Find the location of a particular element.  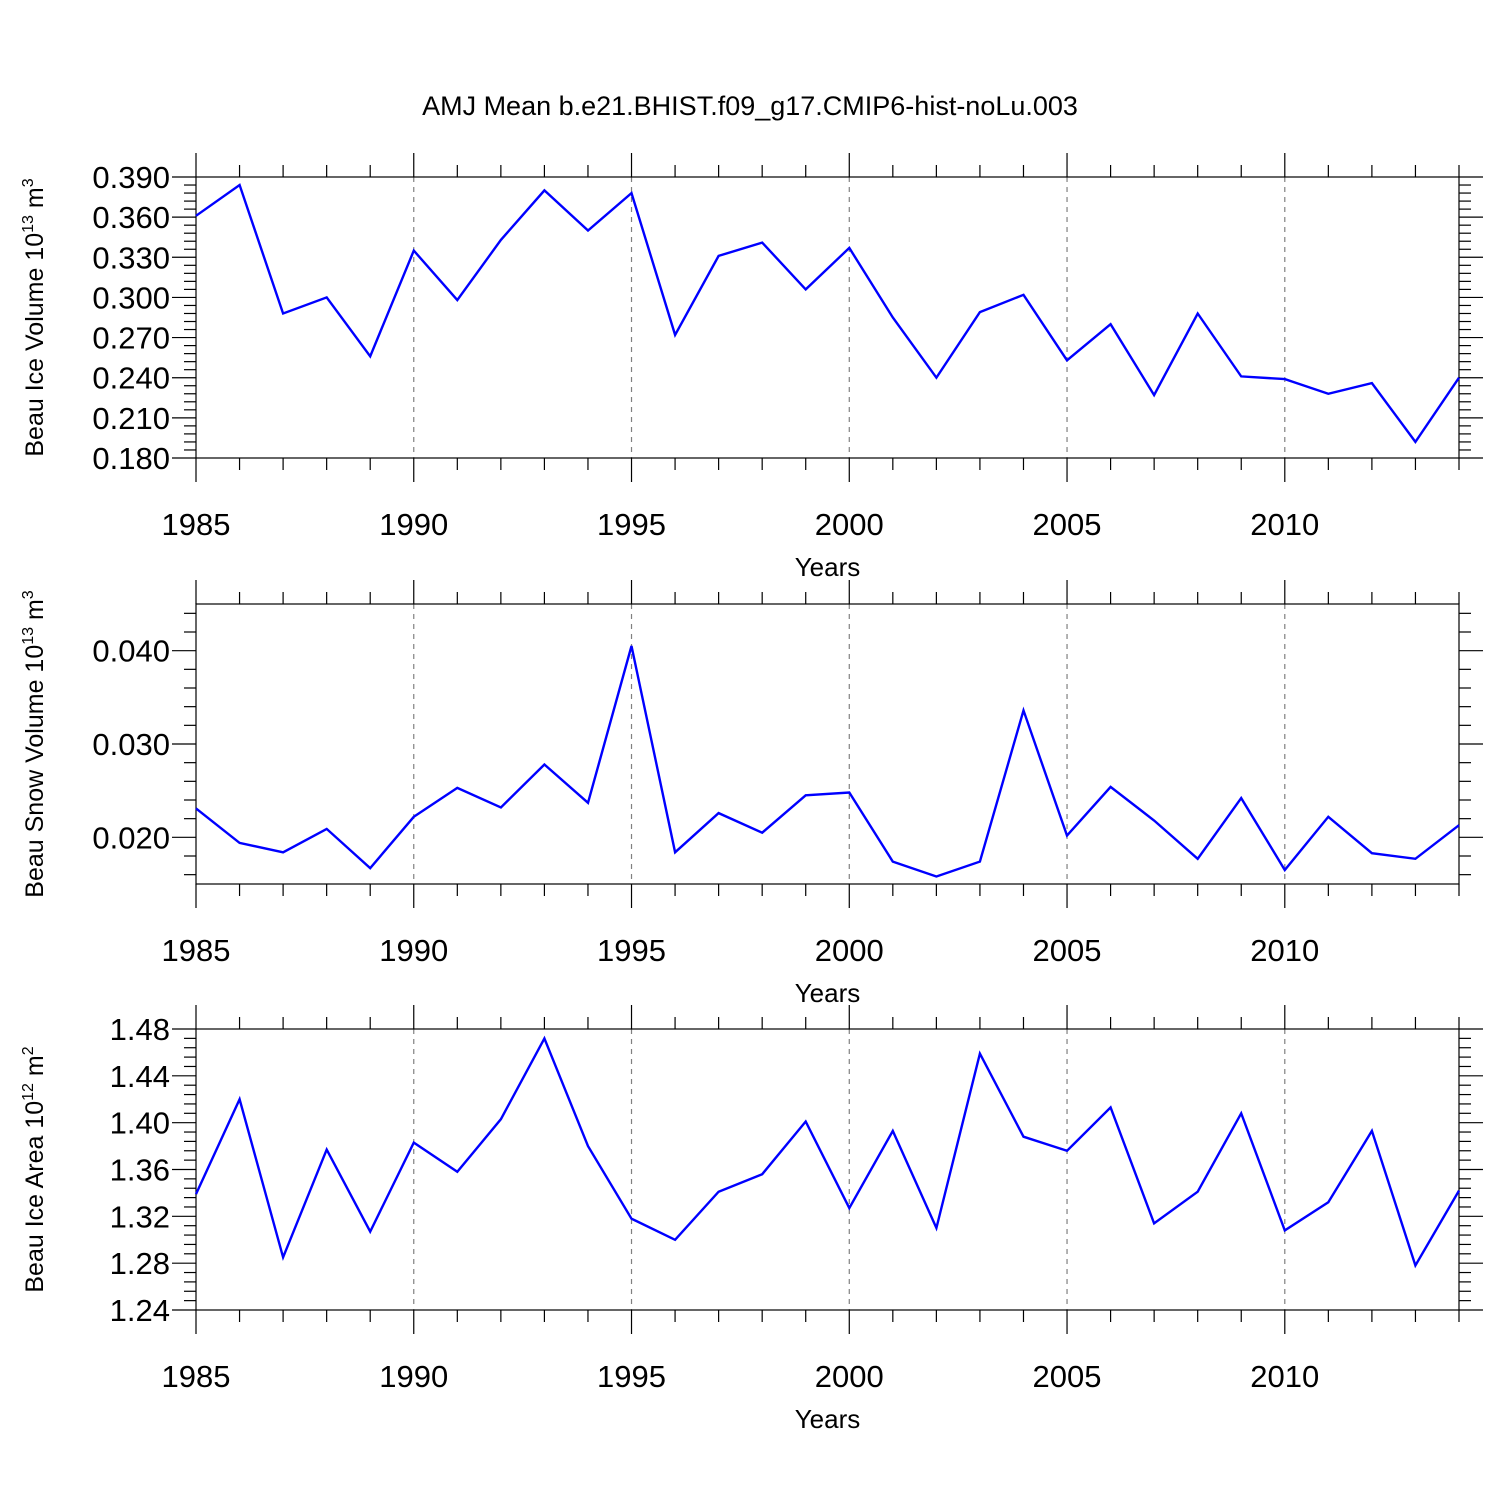

y-axis-label: Beau Snow Volume 1013 m3 is located at coordinates (34, 744).